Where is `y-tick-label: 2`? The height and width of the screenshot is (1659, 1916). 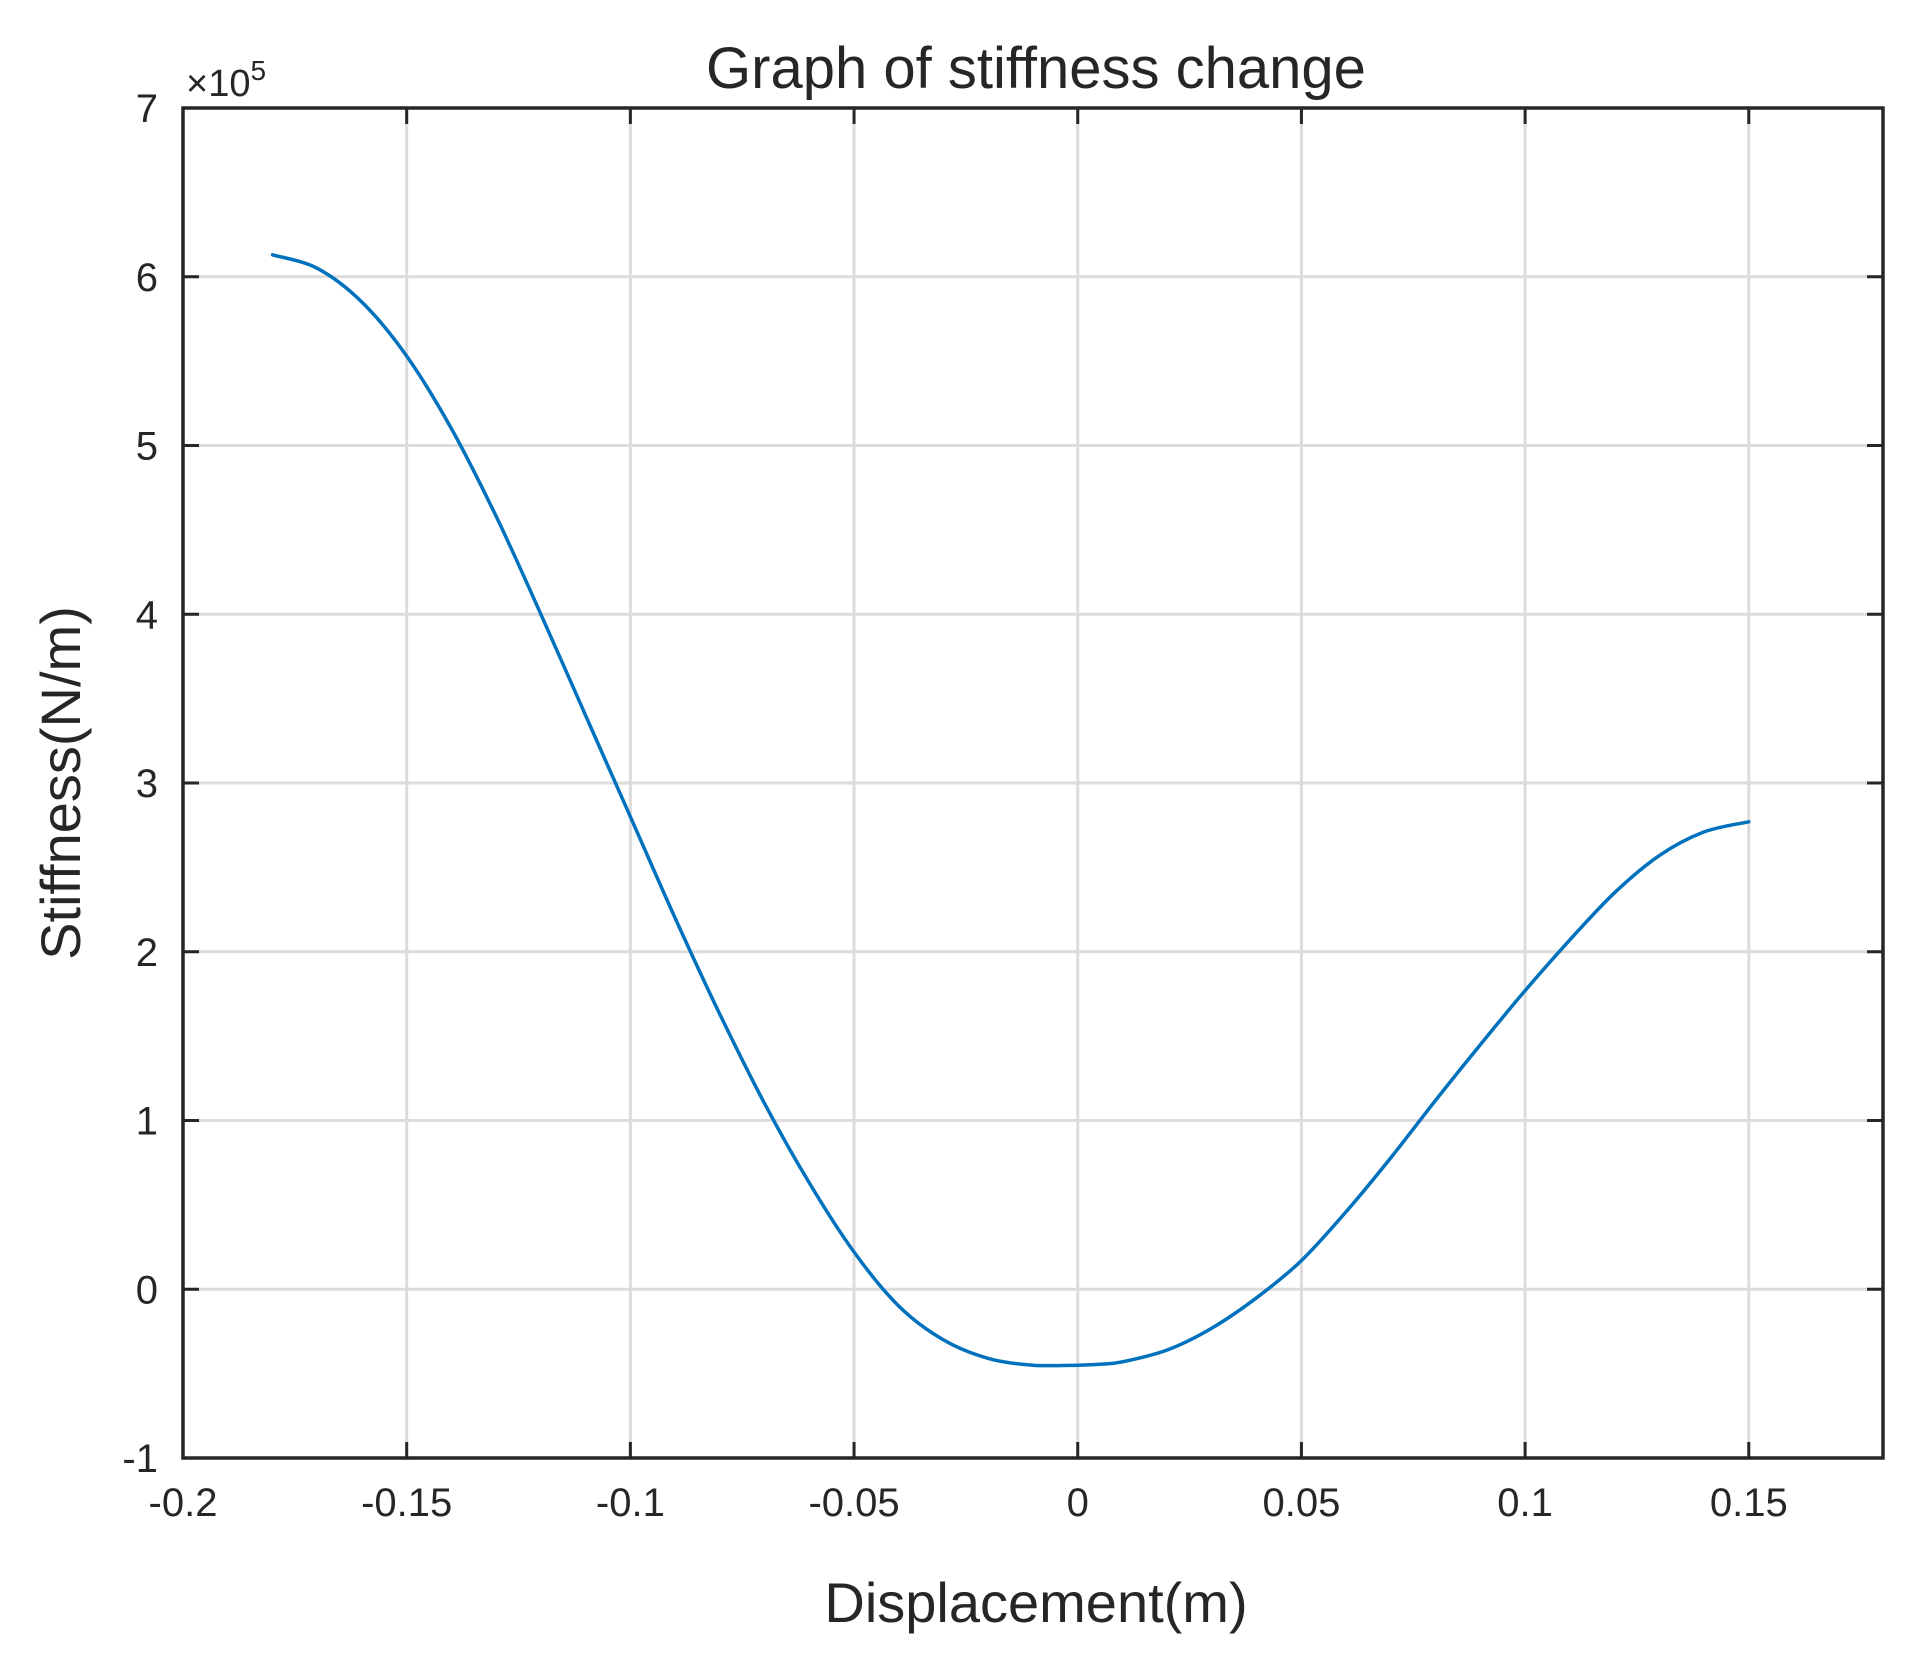
y-tick-label: 2 is located at coordinates (147, 953).